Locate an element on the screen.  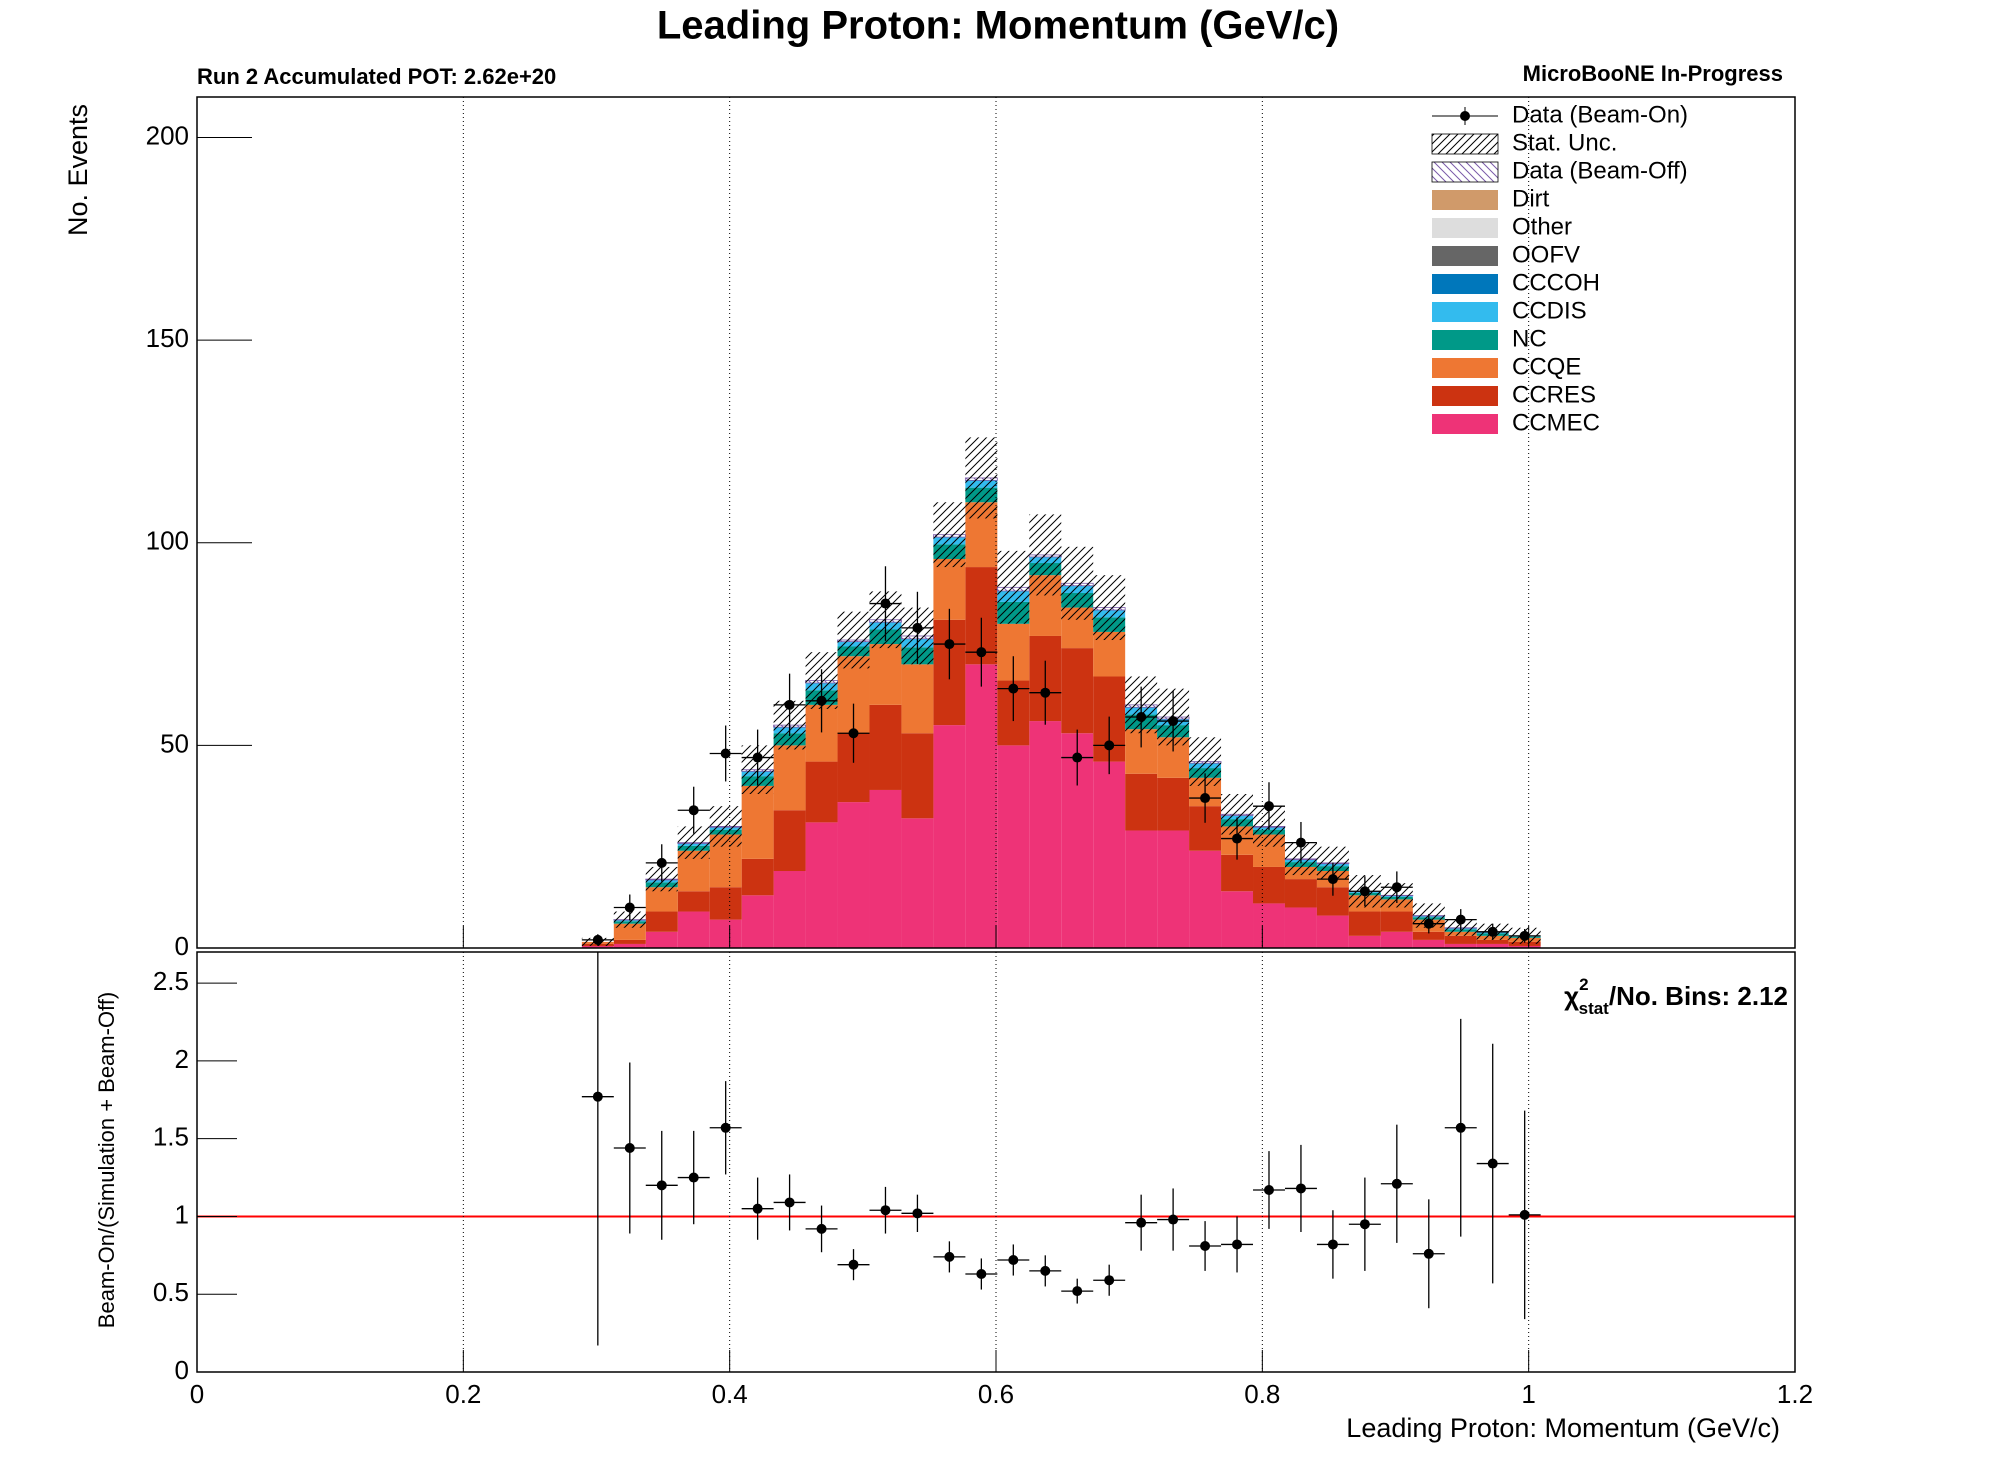
legend-label: Stat. Unc. is located at coordinates (1564, 142).